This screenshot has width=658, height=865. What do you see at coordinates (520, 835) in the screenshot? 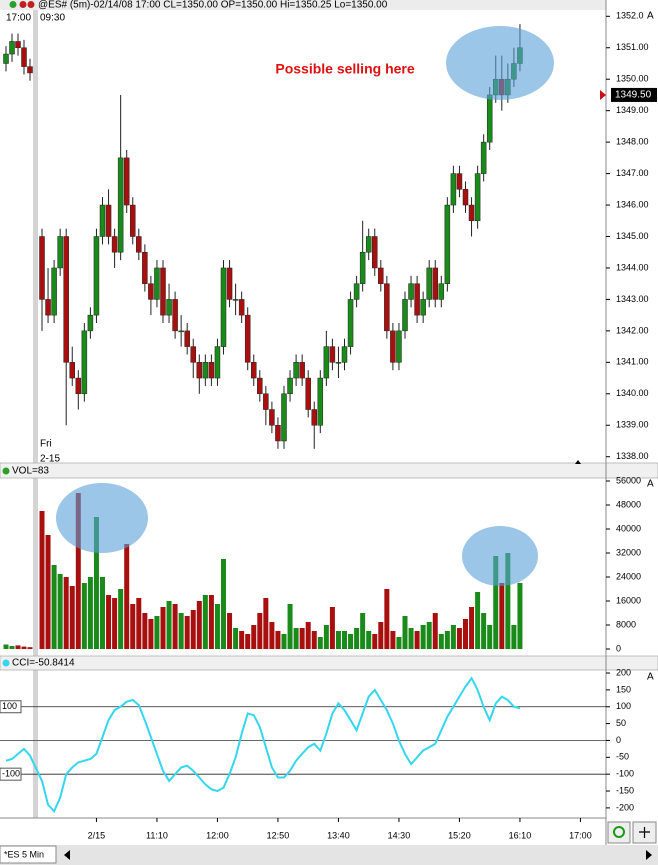
I see `x-tick-label: 16:10` at bounding box center [520, 835].